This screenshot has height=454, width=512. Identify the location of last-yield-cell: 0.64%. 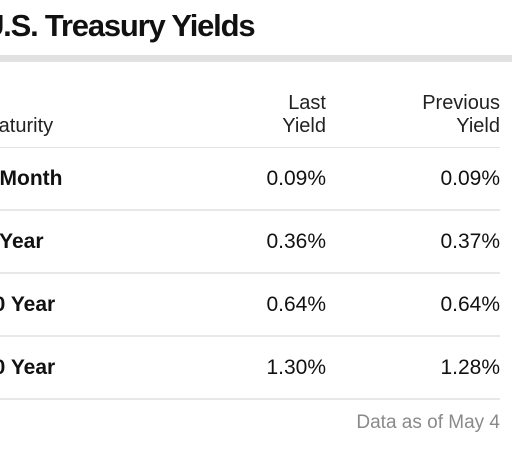
(248, 305).